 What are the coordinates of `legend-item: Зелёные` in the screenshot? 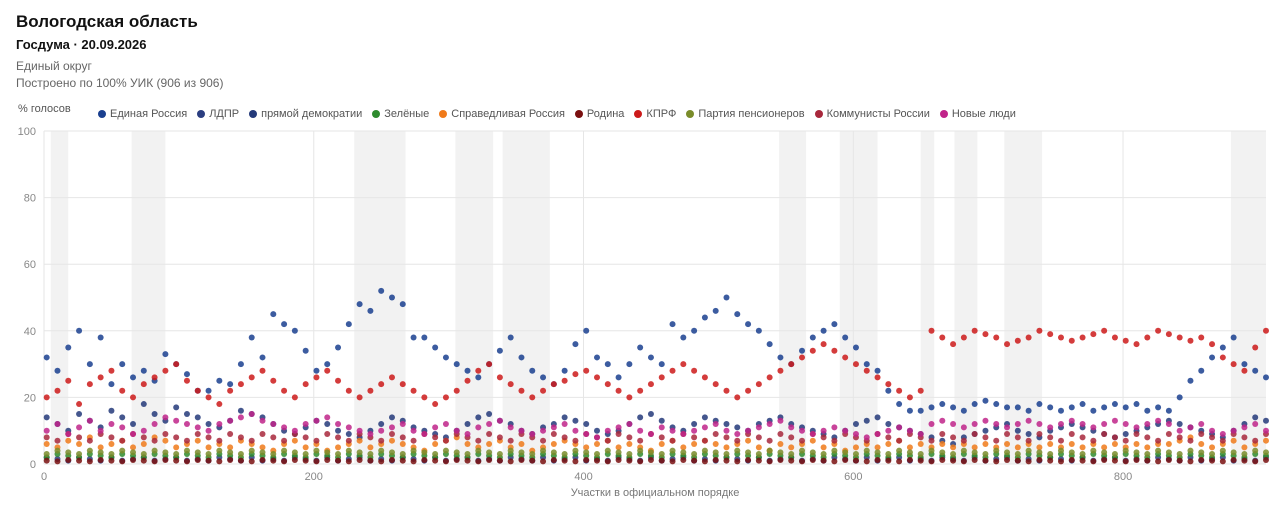 It's located at (400, 114).